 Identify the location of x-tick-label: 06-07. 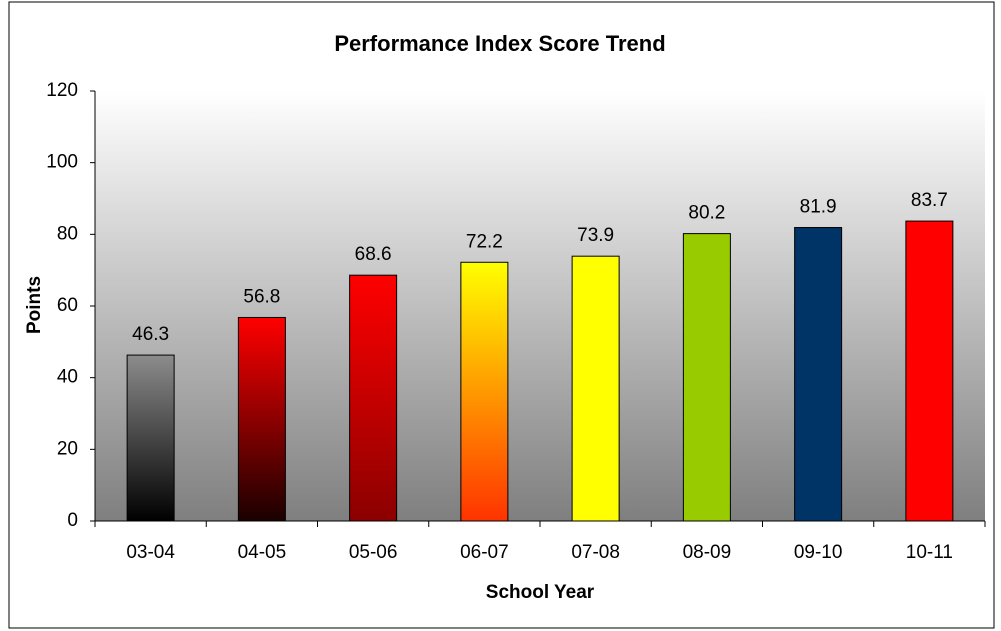
(484, 552).